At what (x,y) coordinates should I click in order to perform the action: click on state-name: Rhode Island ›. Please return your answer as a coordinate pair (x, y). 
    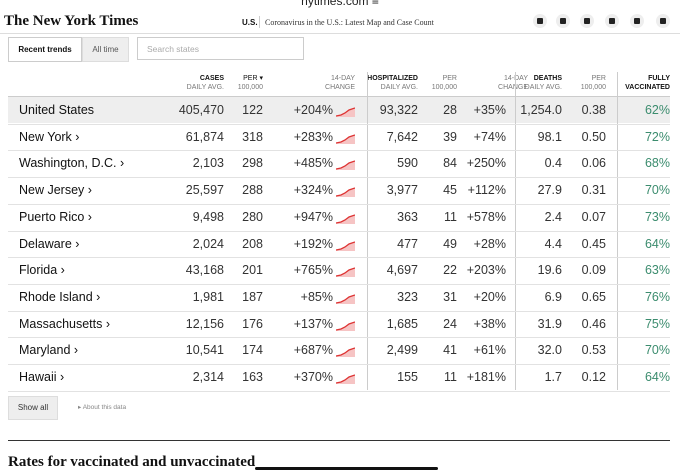
    Looking at the image, I should click on (60, 296).